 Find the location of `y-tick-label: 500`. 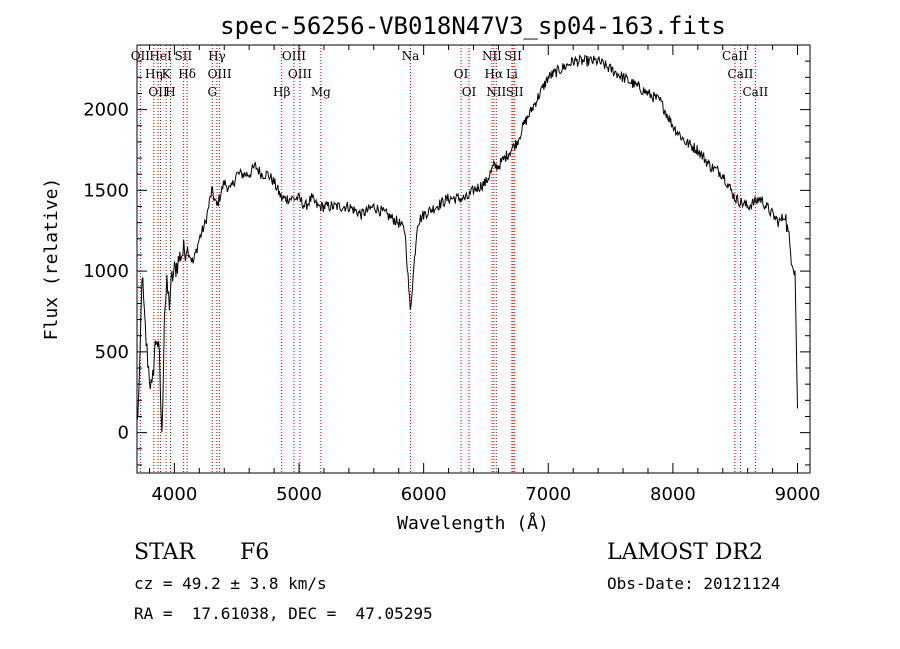

y-tick-label: 500 is located at coordinates (112, 352).